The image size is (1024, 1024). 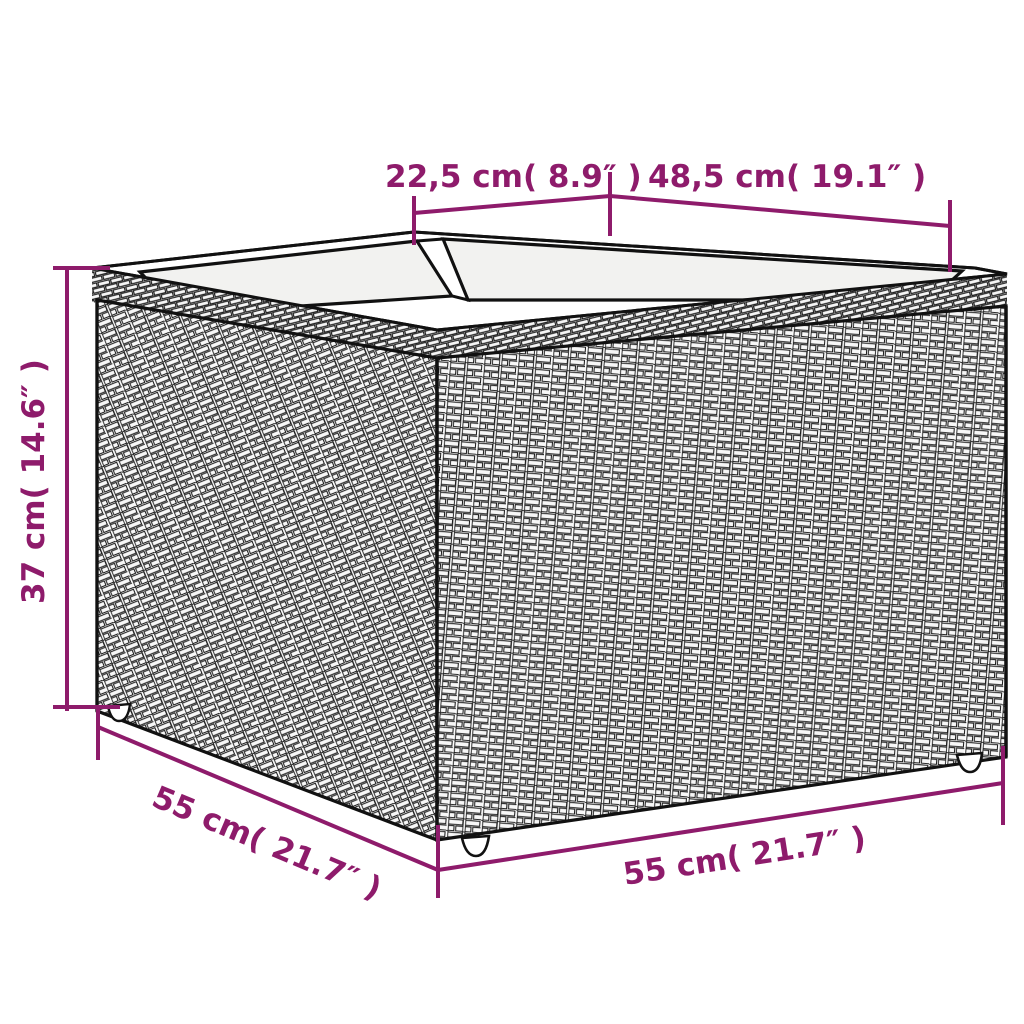 What do you see at coordinates (787, 177) in the screenshot?
I see `dim-label-top-right-segment: 48,5 cm( 19.1″ )` at bounding box center [787, 177].